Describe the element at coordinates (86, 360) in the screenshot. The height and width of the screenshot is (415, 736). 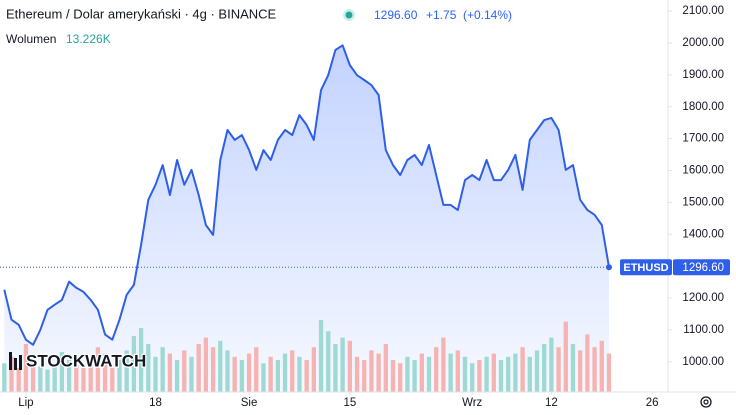
I see `watermark-text: STOCKWATCH` at that location.